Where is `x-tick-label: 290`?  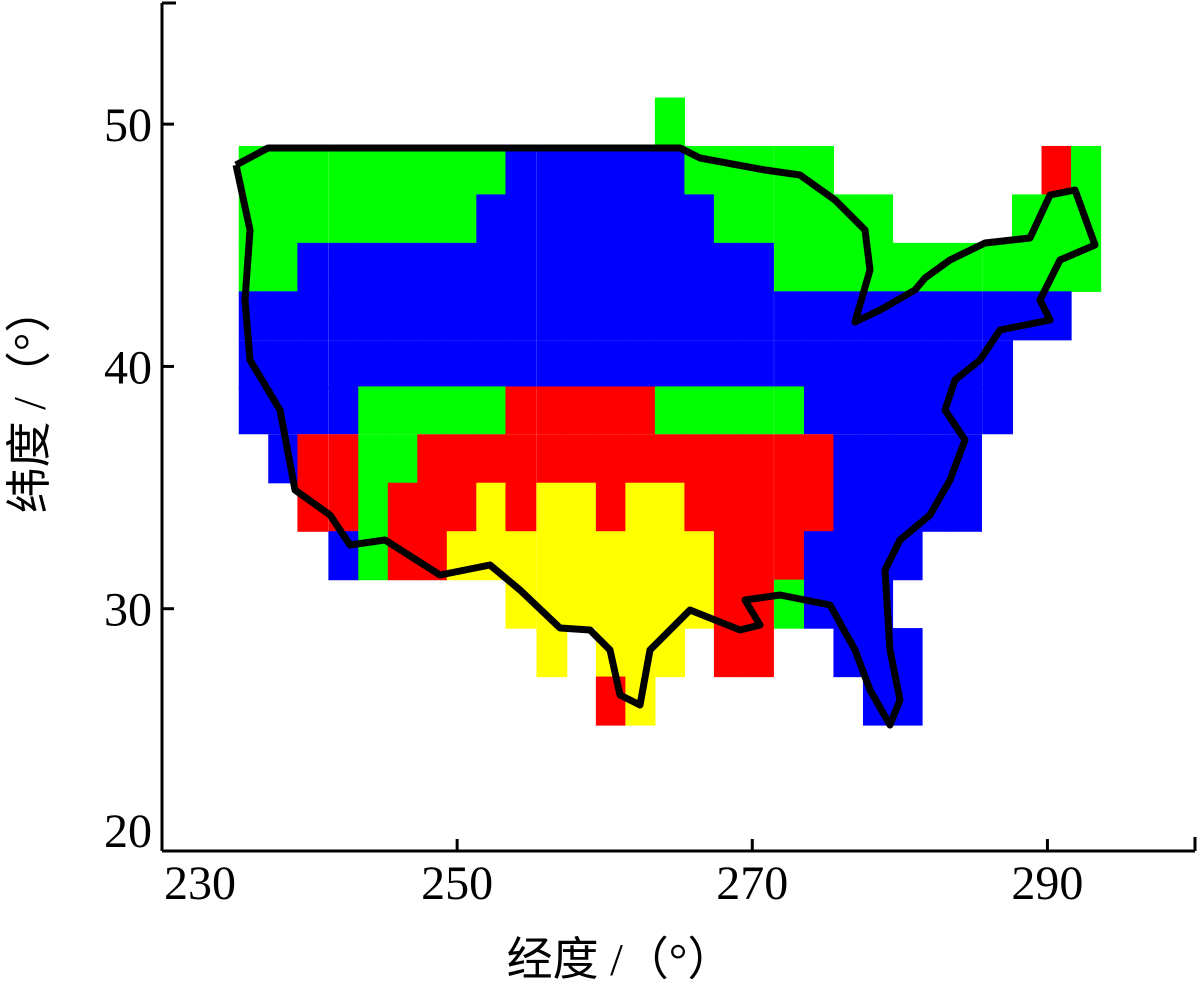 x-tick-label: 290 is located at coordinates (1047, 883).